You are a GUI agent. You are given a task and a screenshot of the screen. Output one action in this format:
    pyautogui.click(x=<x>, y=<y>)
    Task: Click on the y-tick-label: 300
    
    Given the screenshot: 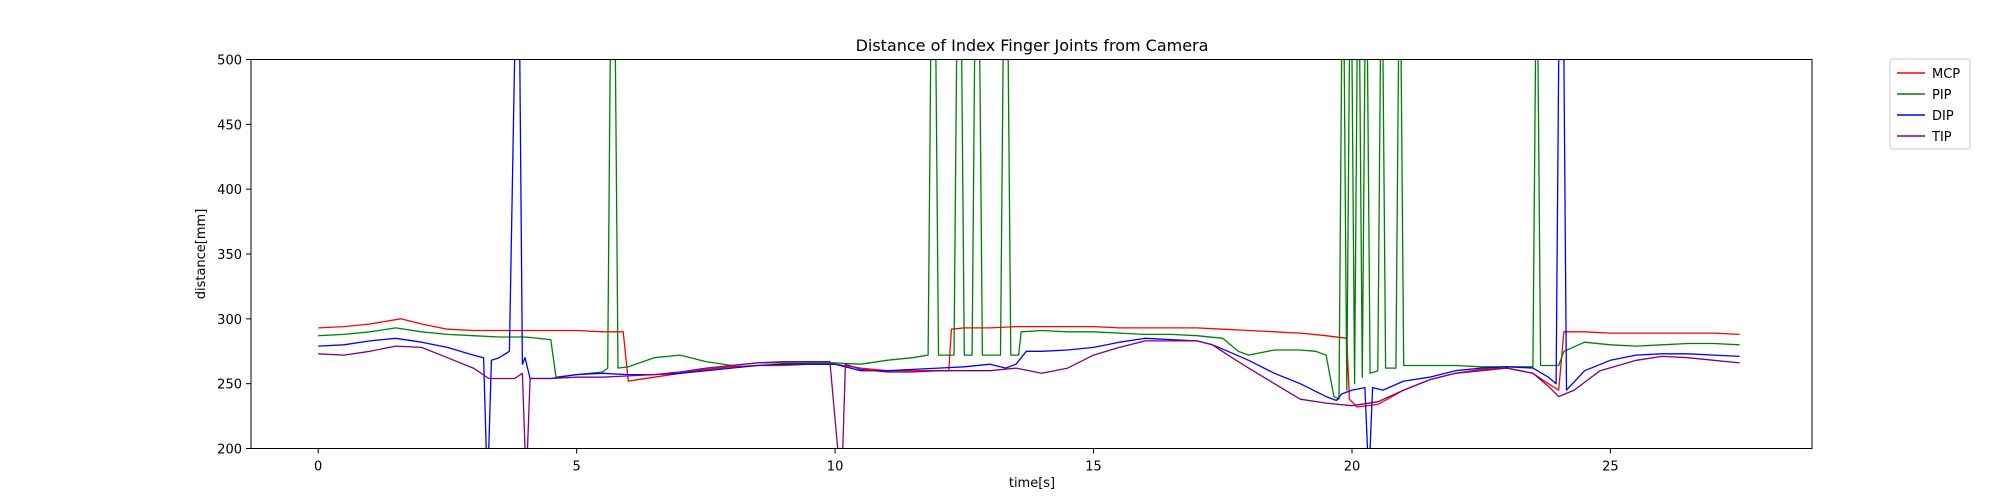 What is the action you would take?
    pyautogui.click(x=229, y=320)
    